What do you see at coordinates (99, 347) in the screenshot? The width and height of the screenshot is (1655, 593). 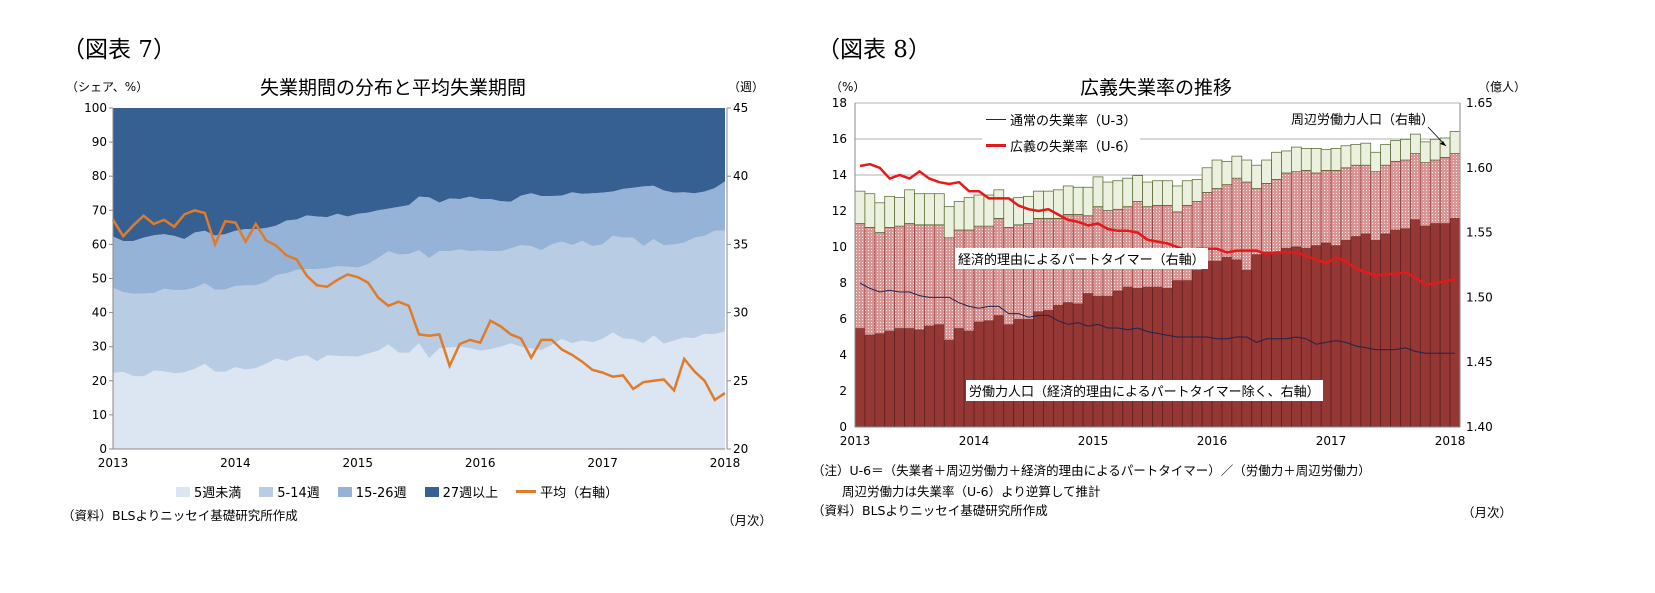 I see `left-tick-label: 30` at bounding box center [99, 347].